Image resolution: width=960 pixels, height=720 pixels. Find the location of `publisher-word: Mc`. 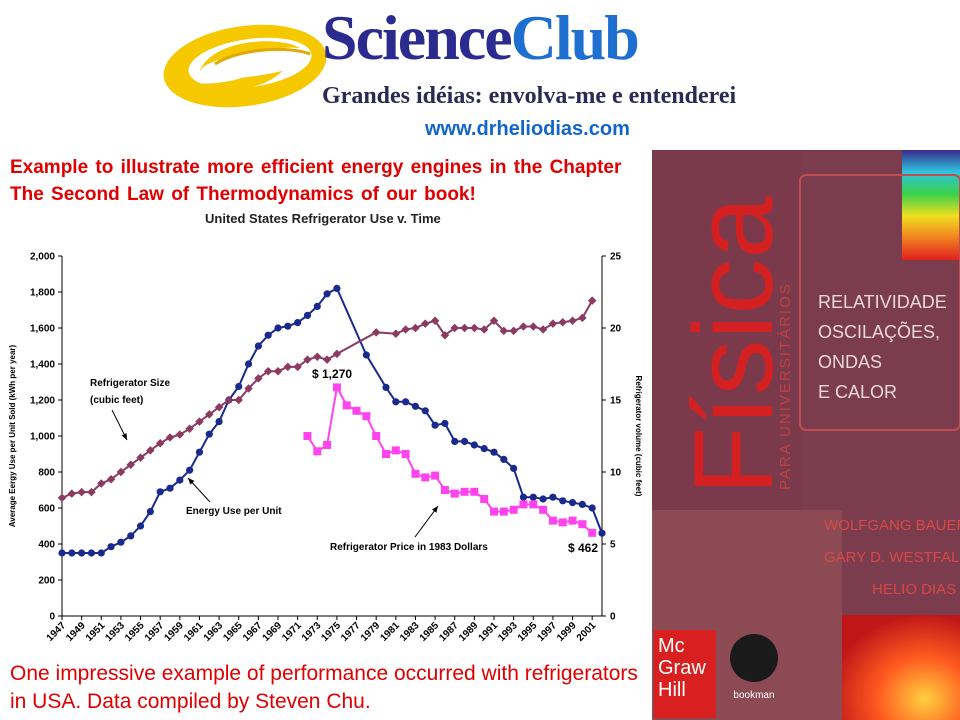

publisher-word: Mc is located at coordinates (671, 646).